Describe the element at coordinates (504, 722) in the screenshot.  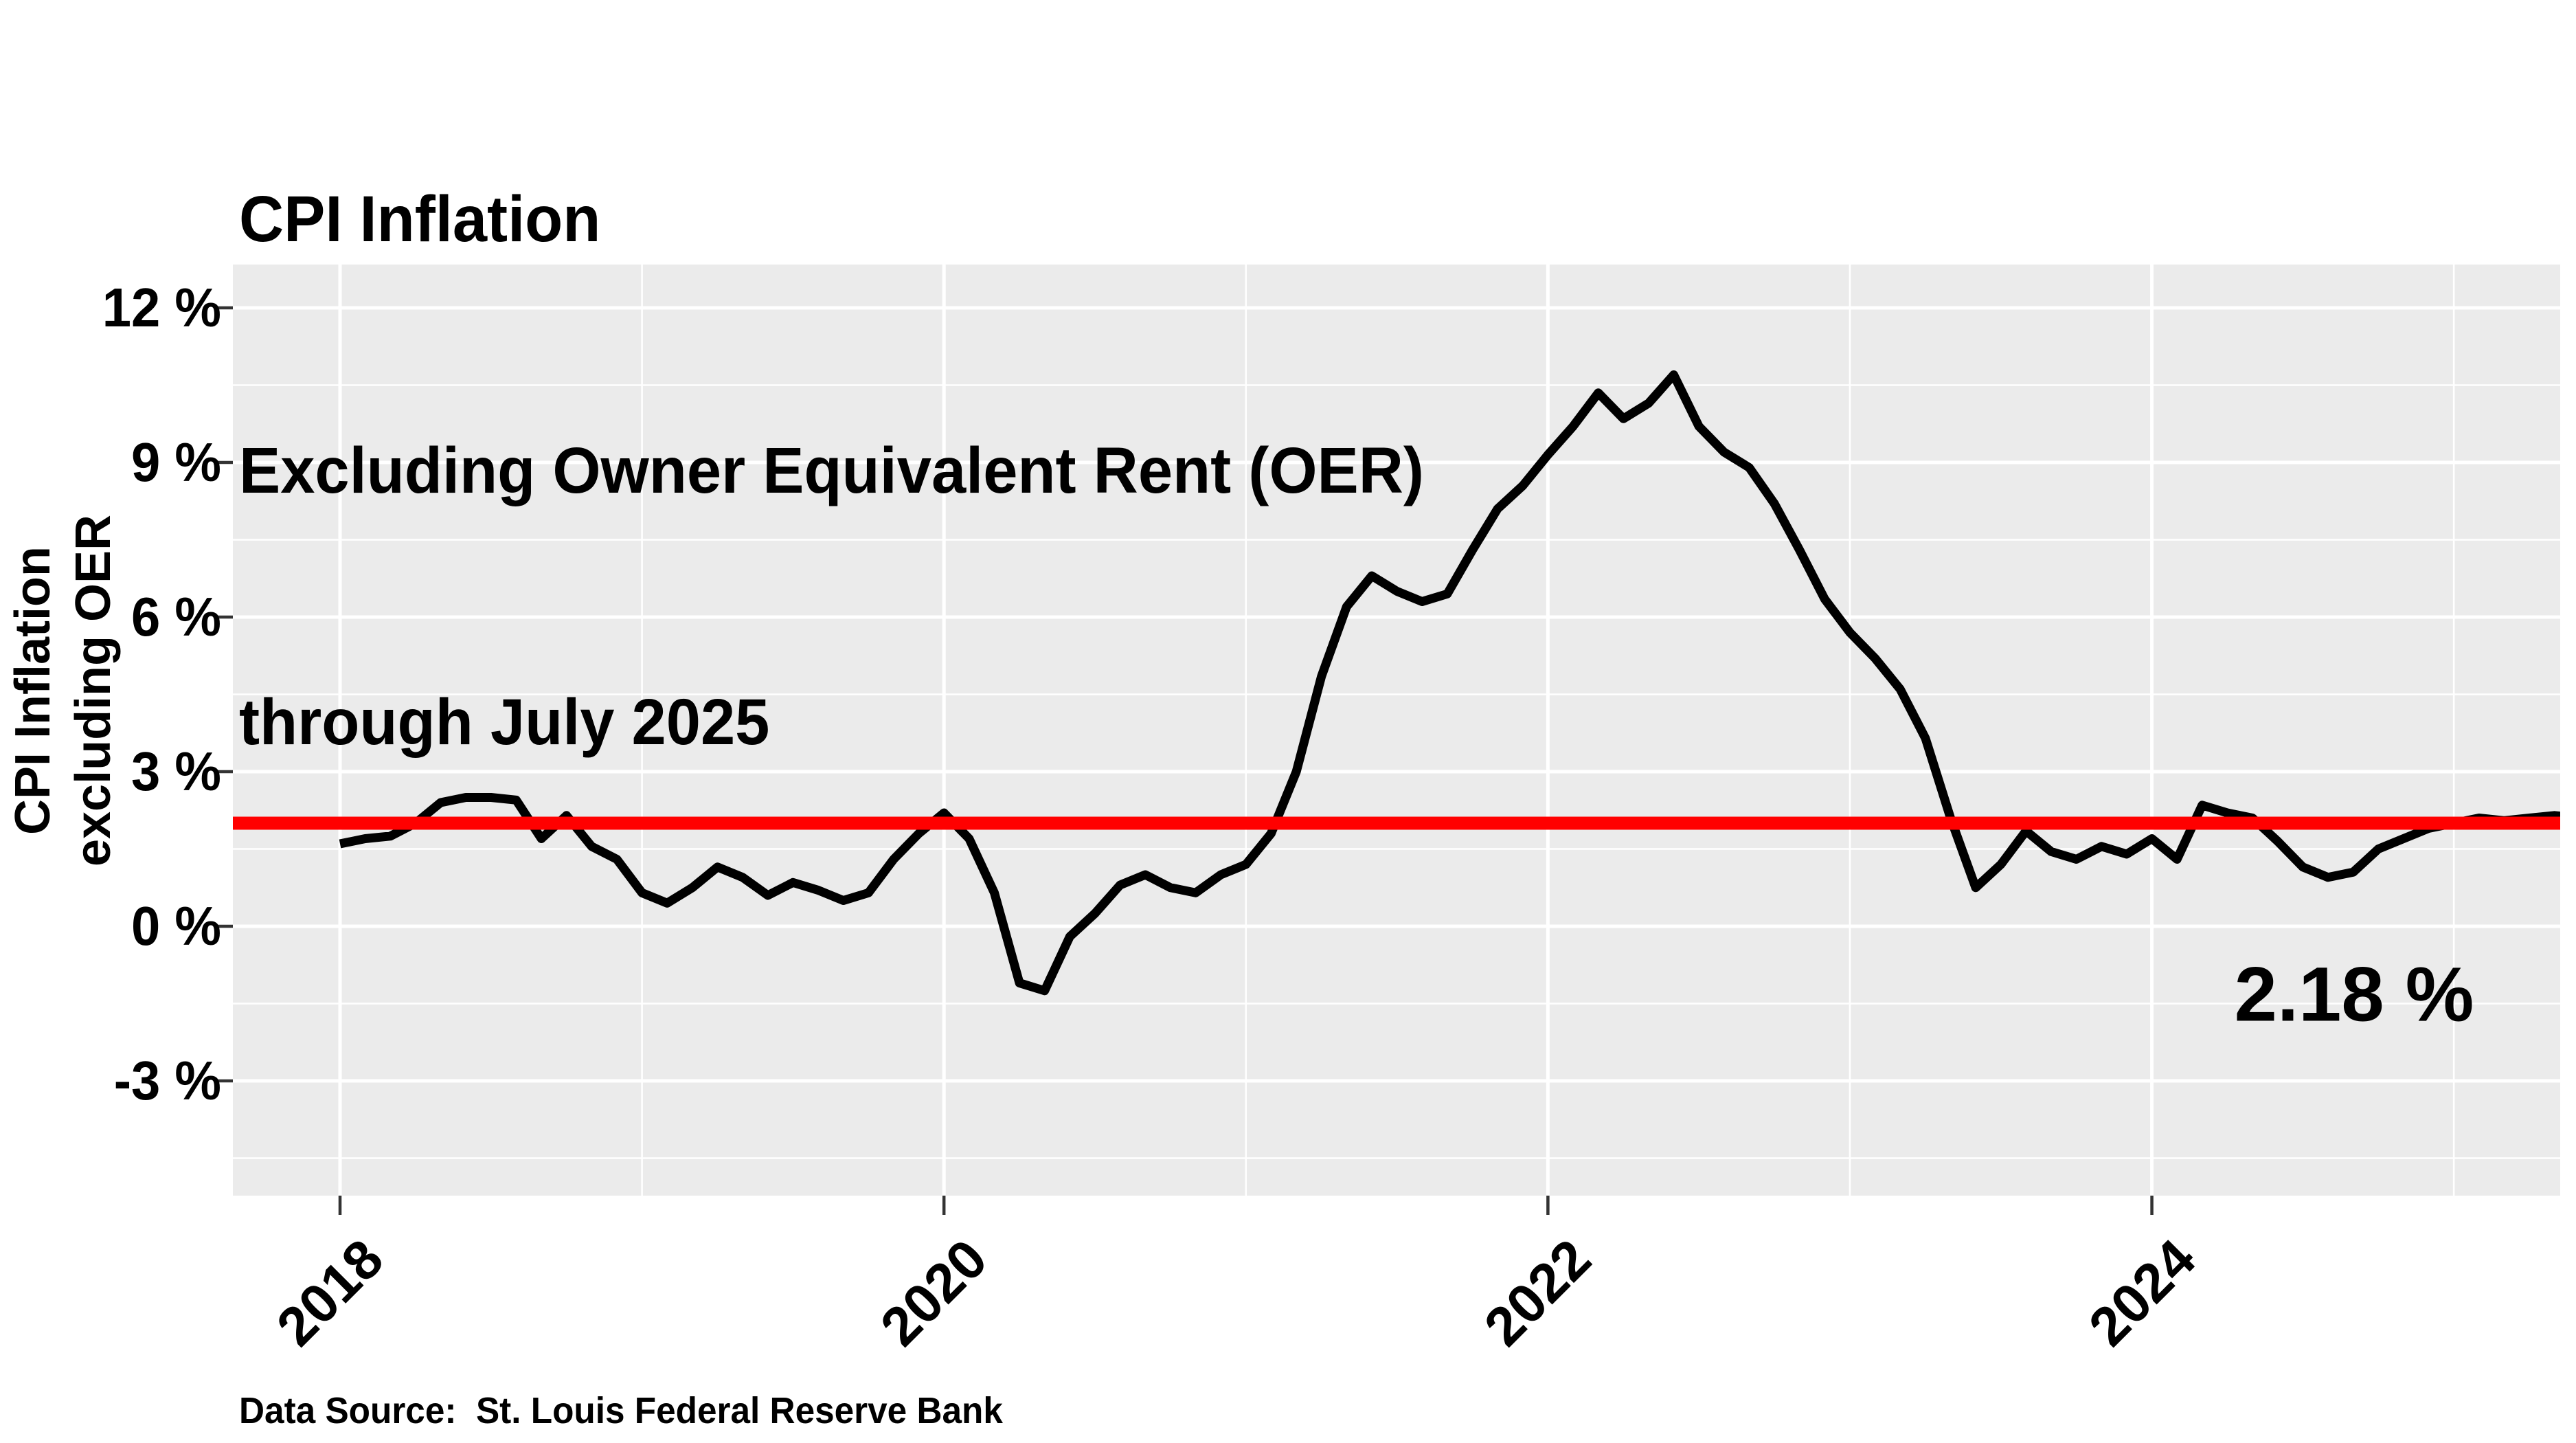
I see `chart-title-line3: through July 2025` at that location.